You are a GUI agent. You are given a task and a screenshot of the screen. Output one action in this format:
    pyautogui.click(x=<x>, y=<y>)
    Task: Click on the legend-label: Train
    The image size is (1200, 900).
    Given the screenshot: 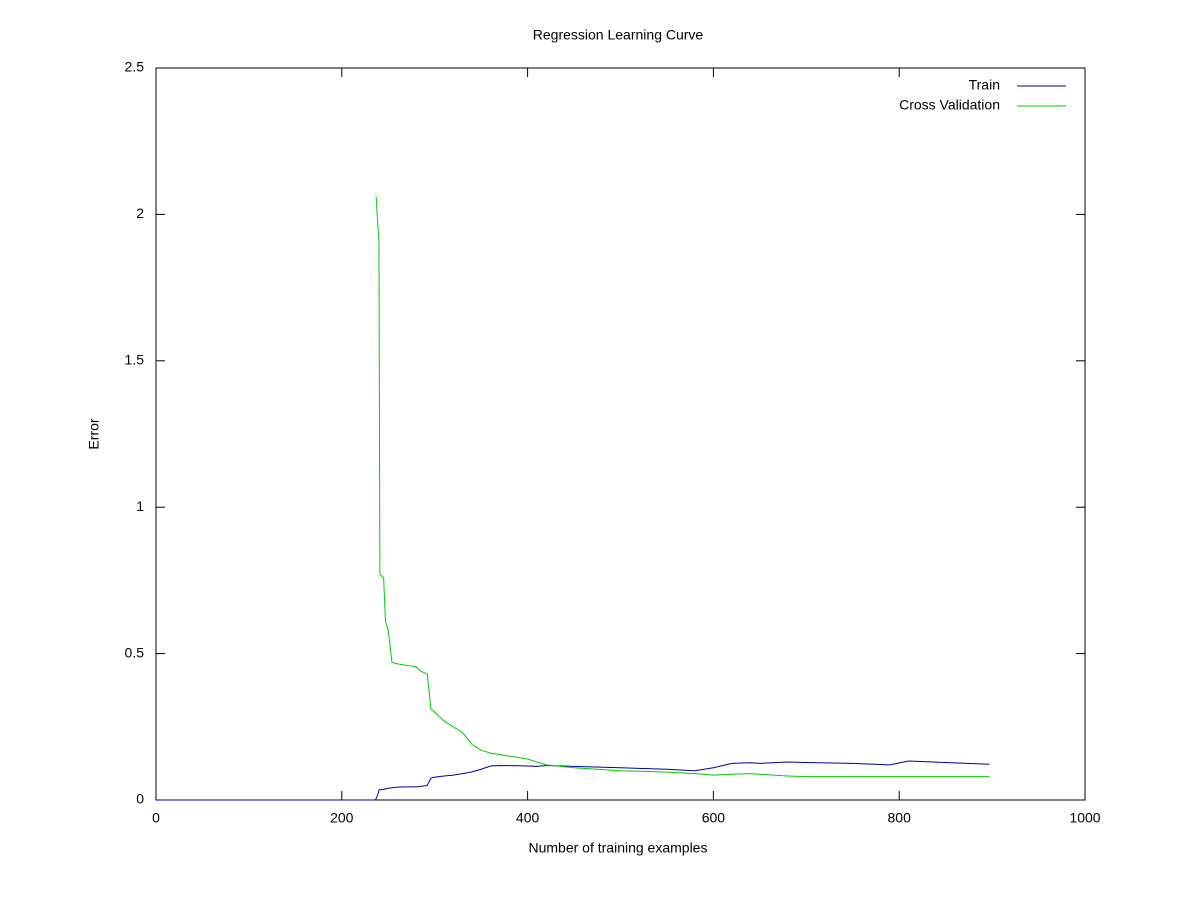 What is the action you would take?
    pyautogui.click(x=984, y=85)
    